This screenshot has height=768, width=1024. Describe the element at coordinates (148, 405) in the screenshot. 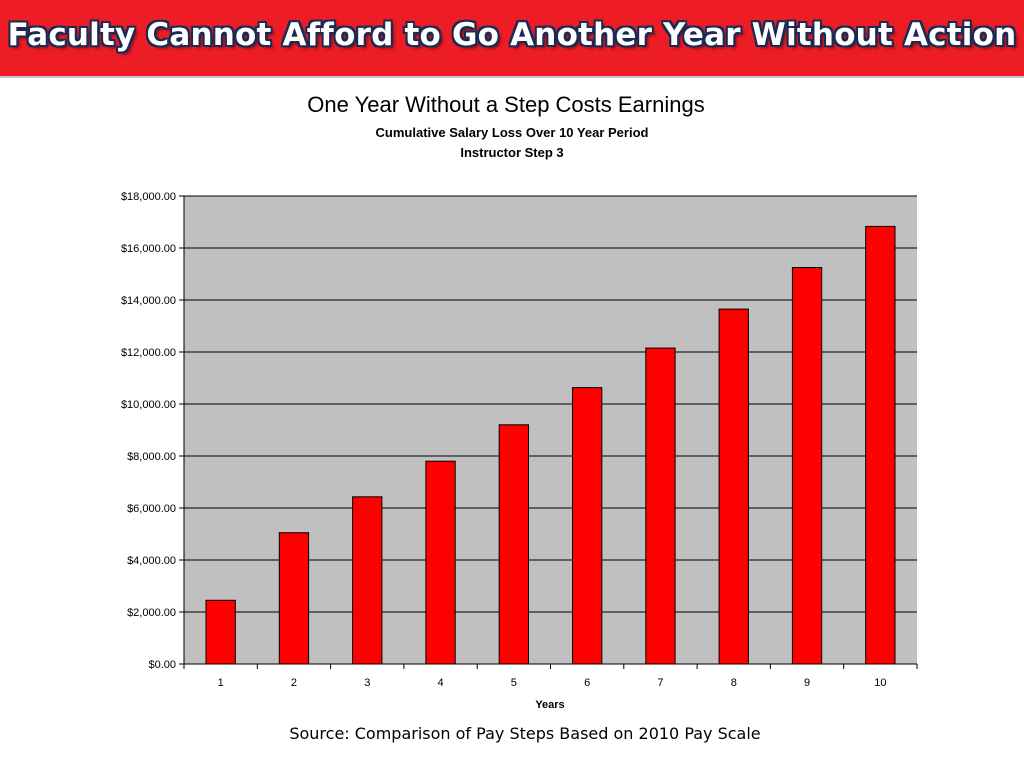

I see `y-tick-label: $10,000.00` at that location.